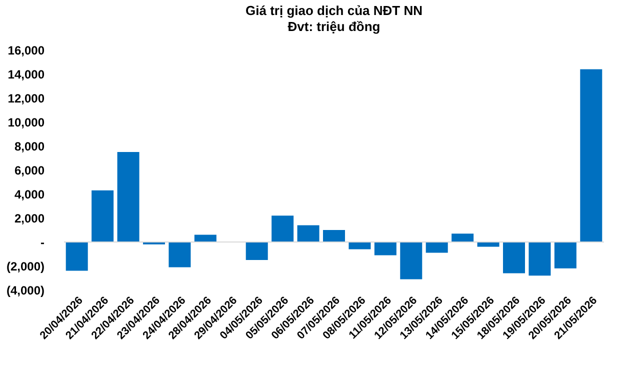 The width and height of the screenshot is (640, 372). I want to click on y-tick-label: 4,000, so click(29, 195).